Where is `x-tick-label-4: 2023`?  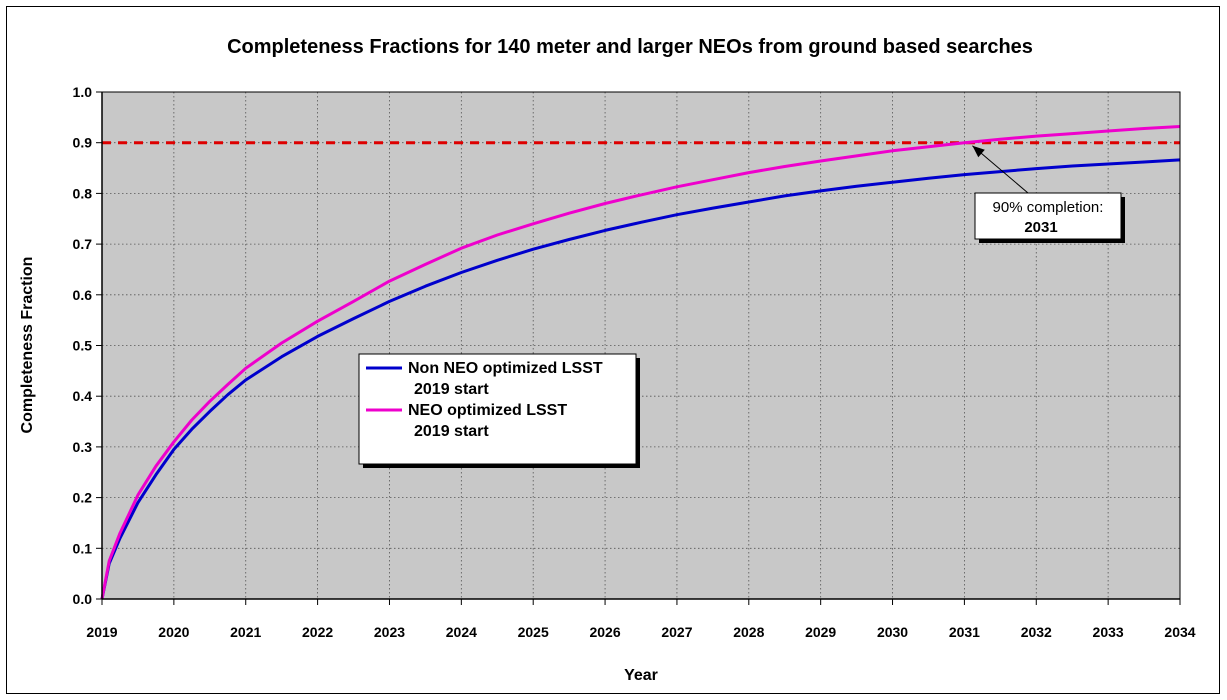
x-tick-label-4: 2023 is located at coordinates (389, 632).